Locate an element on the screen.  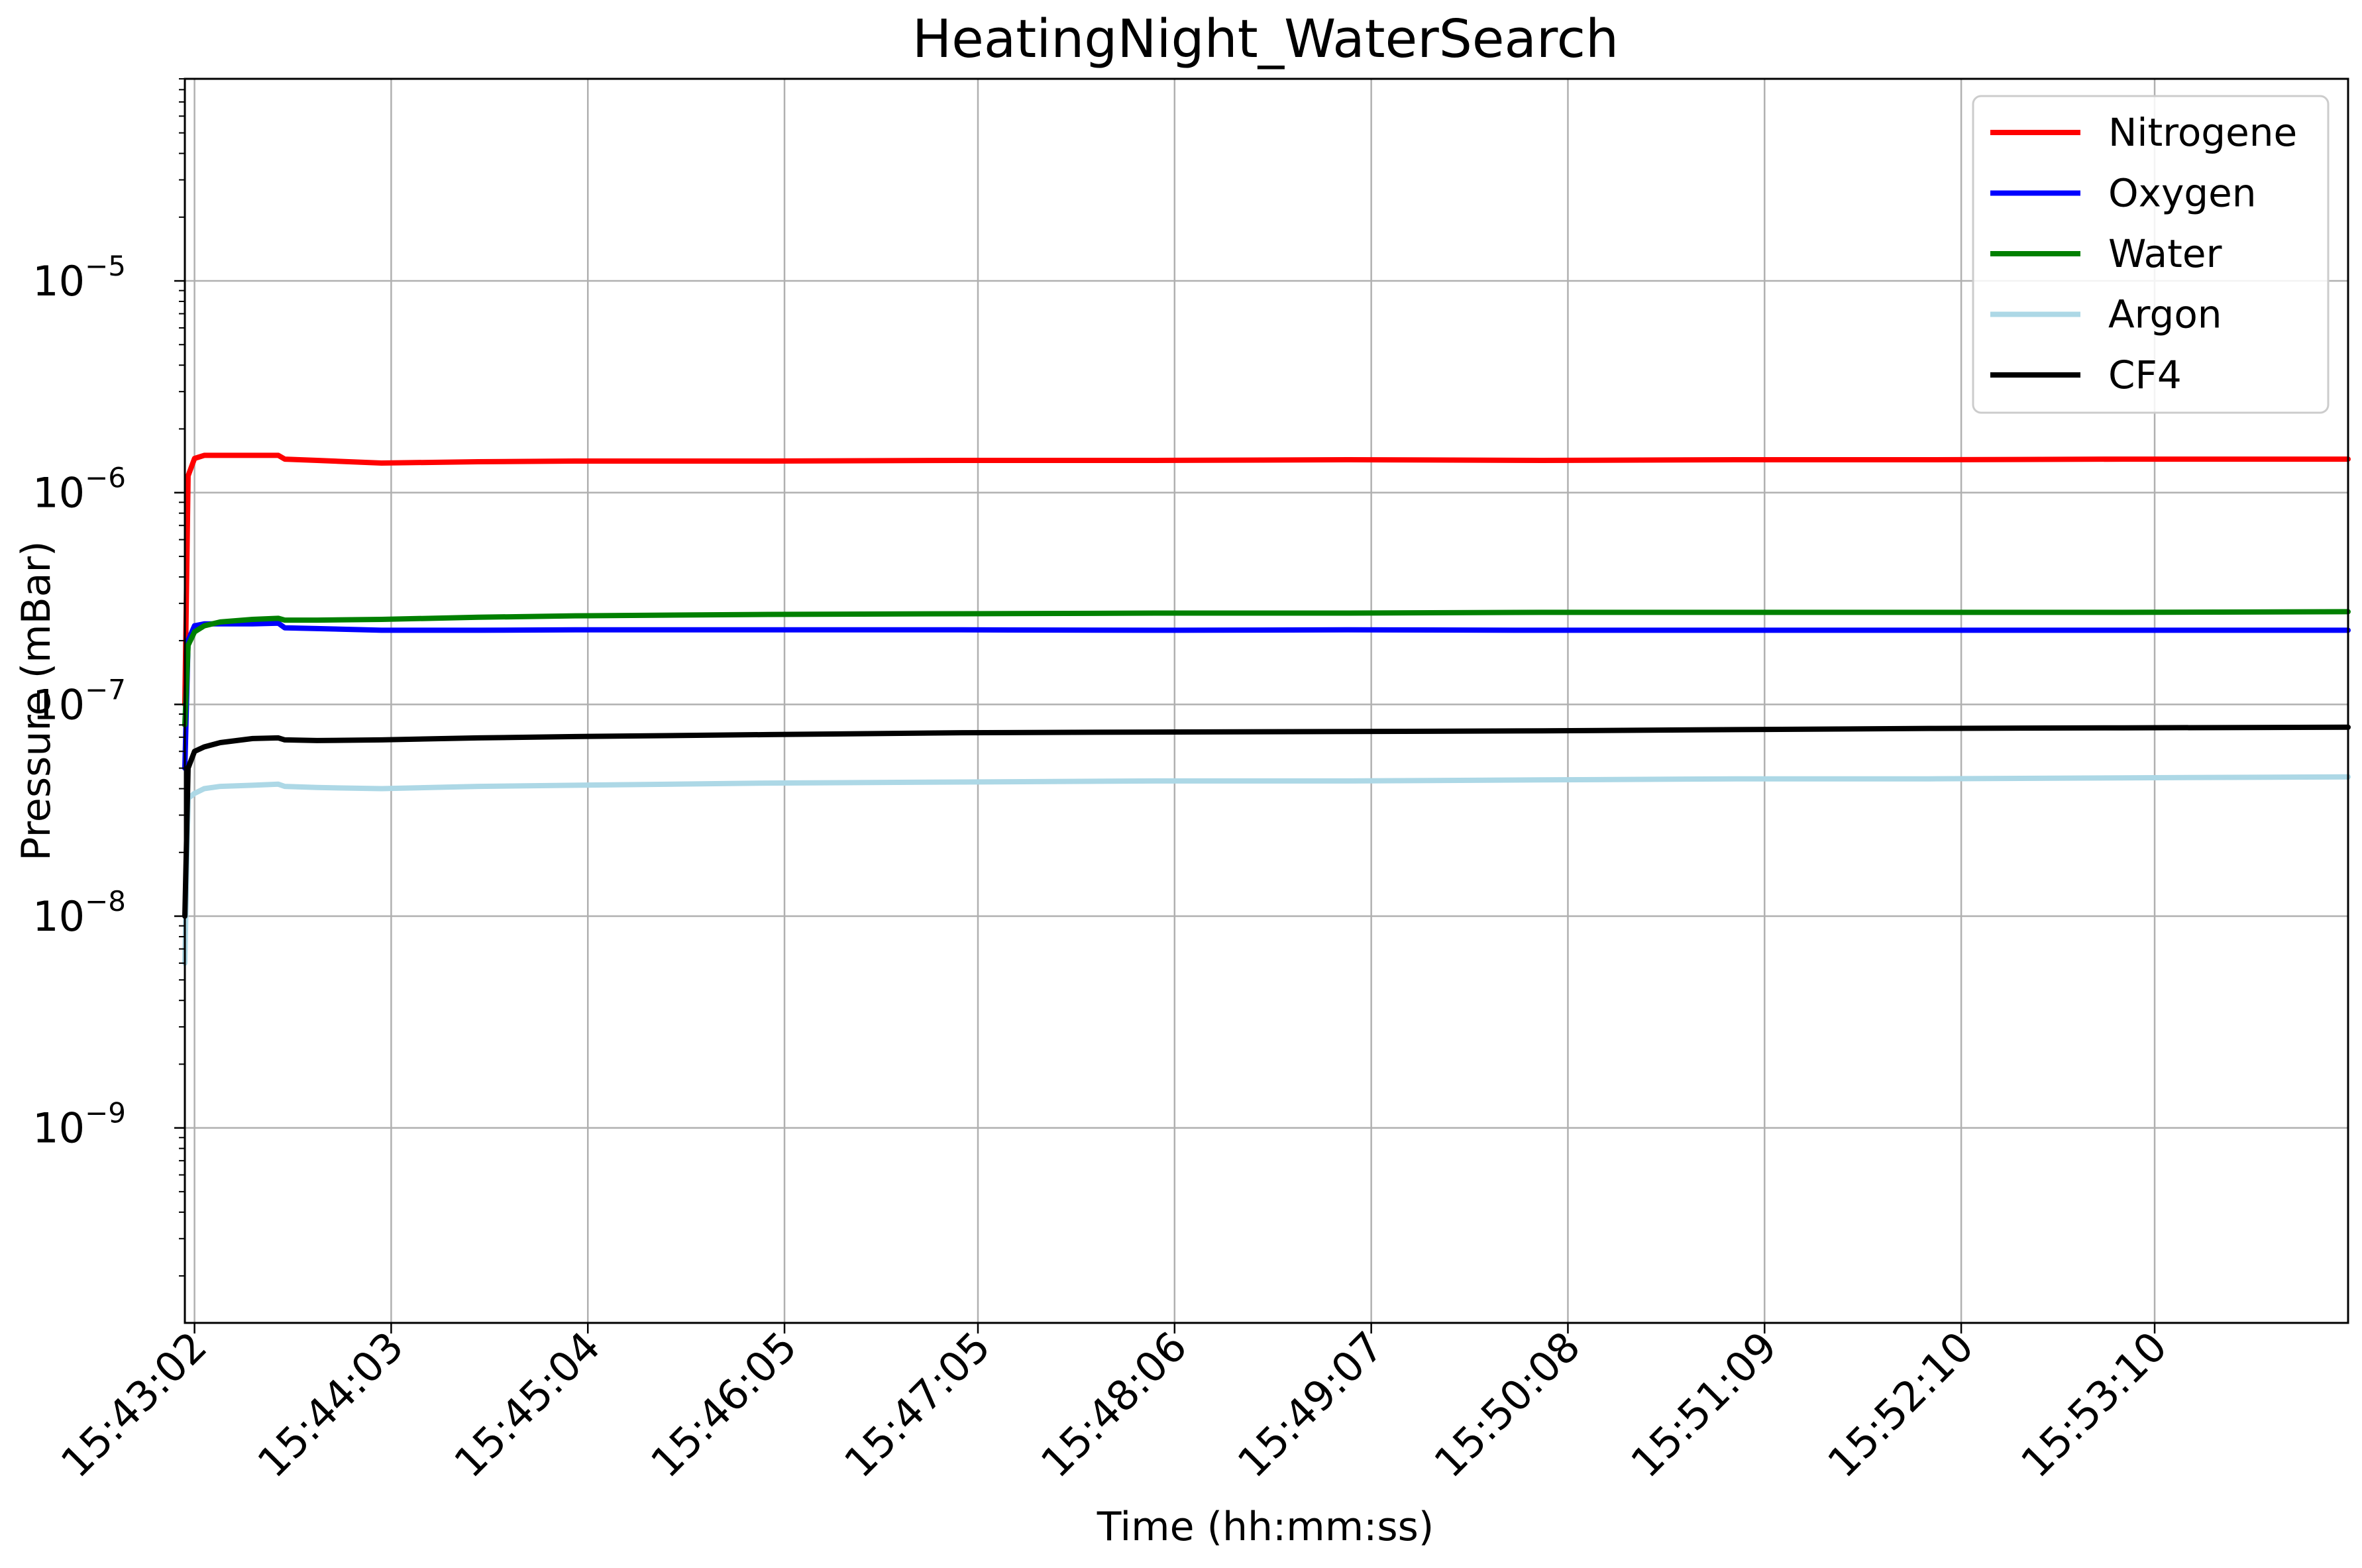
series-line-nitrogene is located at coordinates (1266, 579).